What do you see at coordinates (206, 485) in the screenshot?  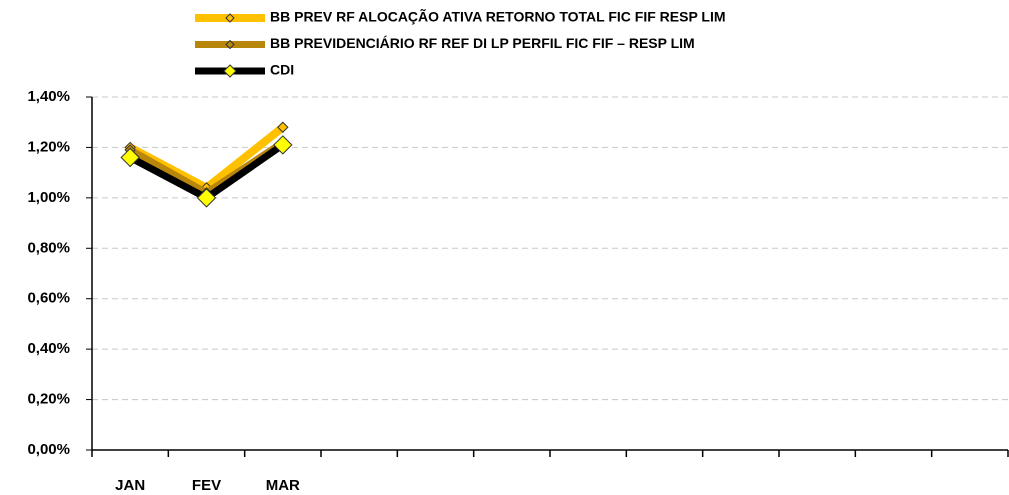 I see `x-tick-label: FEV` at bounding box center [206, 485].